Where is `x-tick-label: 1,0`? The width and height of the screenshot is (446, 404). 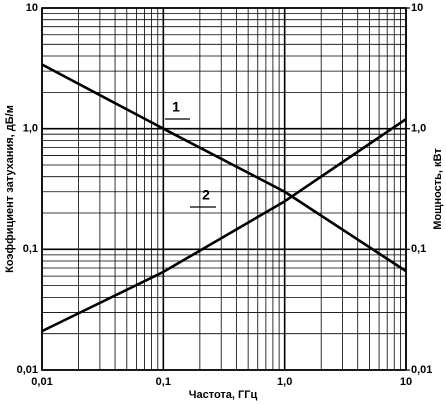 x-tick-label: 1,0 is located at coordinates (284, 382).